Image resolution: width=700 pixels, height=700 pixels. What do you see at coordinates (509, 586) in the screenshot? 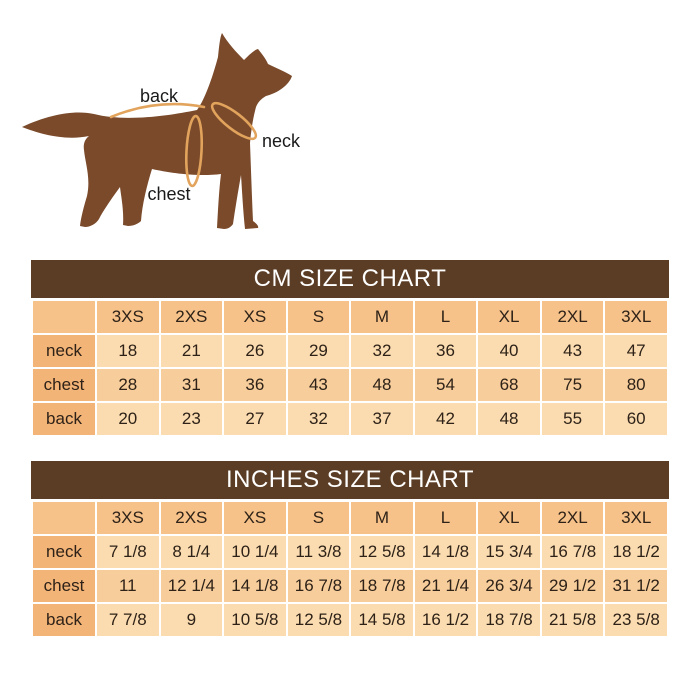
I see `size-value-cell: 26 3/4` at bounding box center [509, 586].